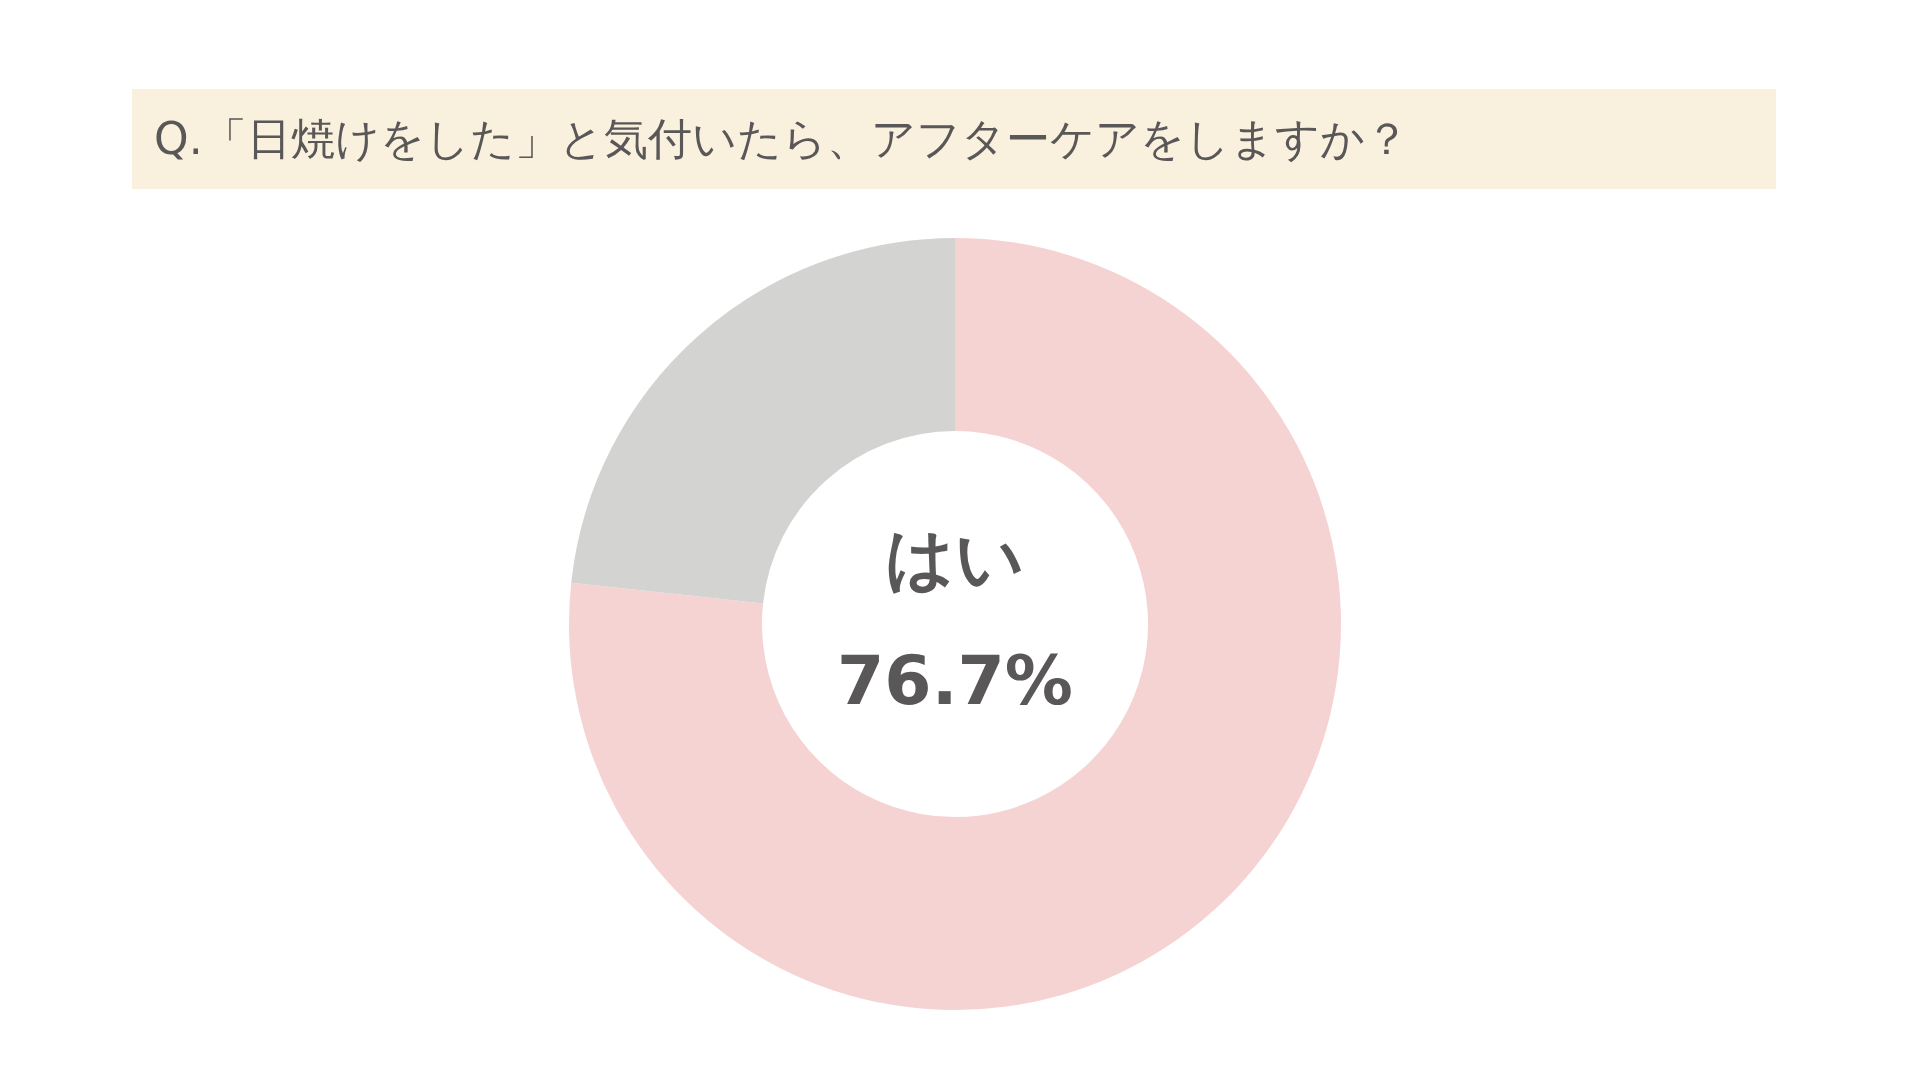 This screenshot has width=1910, height=1080. I want to click on chart-title: Q.「日焼けをした」と気付いたら、アフターケアをしますか？, so click(954, 139).